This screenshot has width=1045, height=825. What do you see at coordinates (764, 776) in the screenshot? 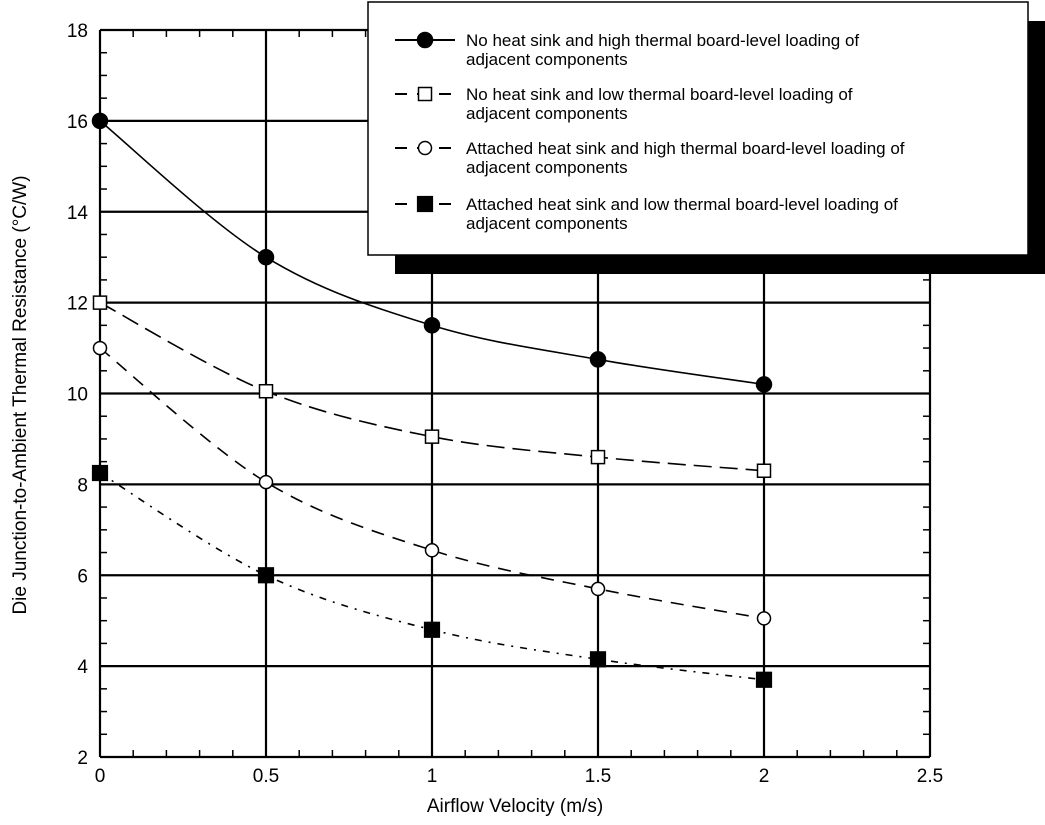
I see `x-tick-label: 2` at bounding box center [764, 776].